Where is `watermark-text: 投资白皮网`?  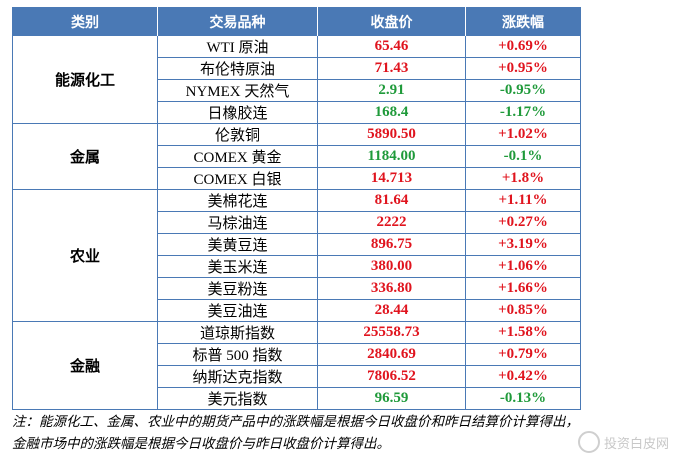
watermark-text: 投资白皮网 is located at coordinates (636, 444).